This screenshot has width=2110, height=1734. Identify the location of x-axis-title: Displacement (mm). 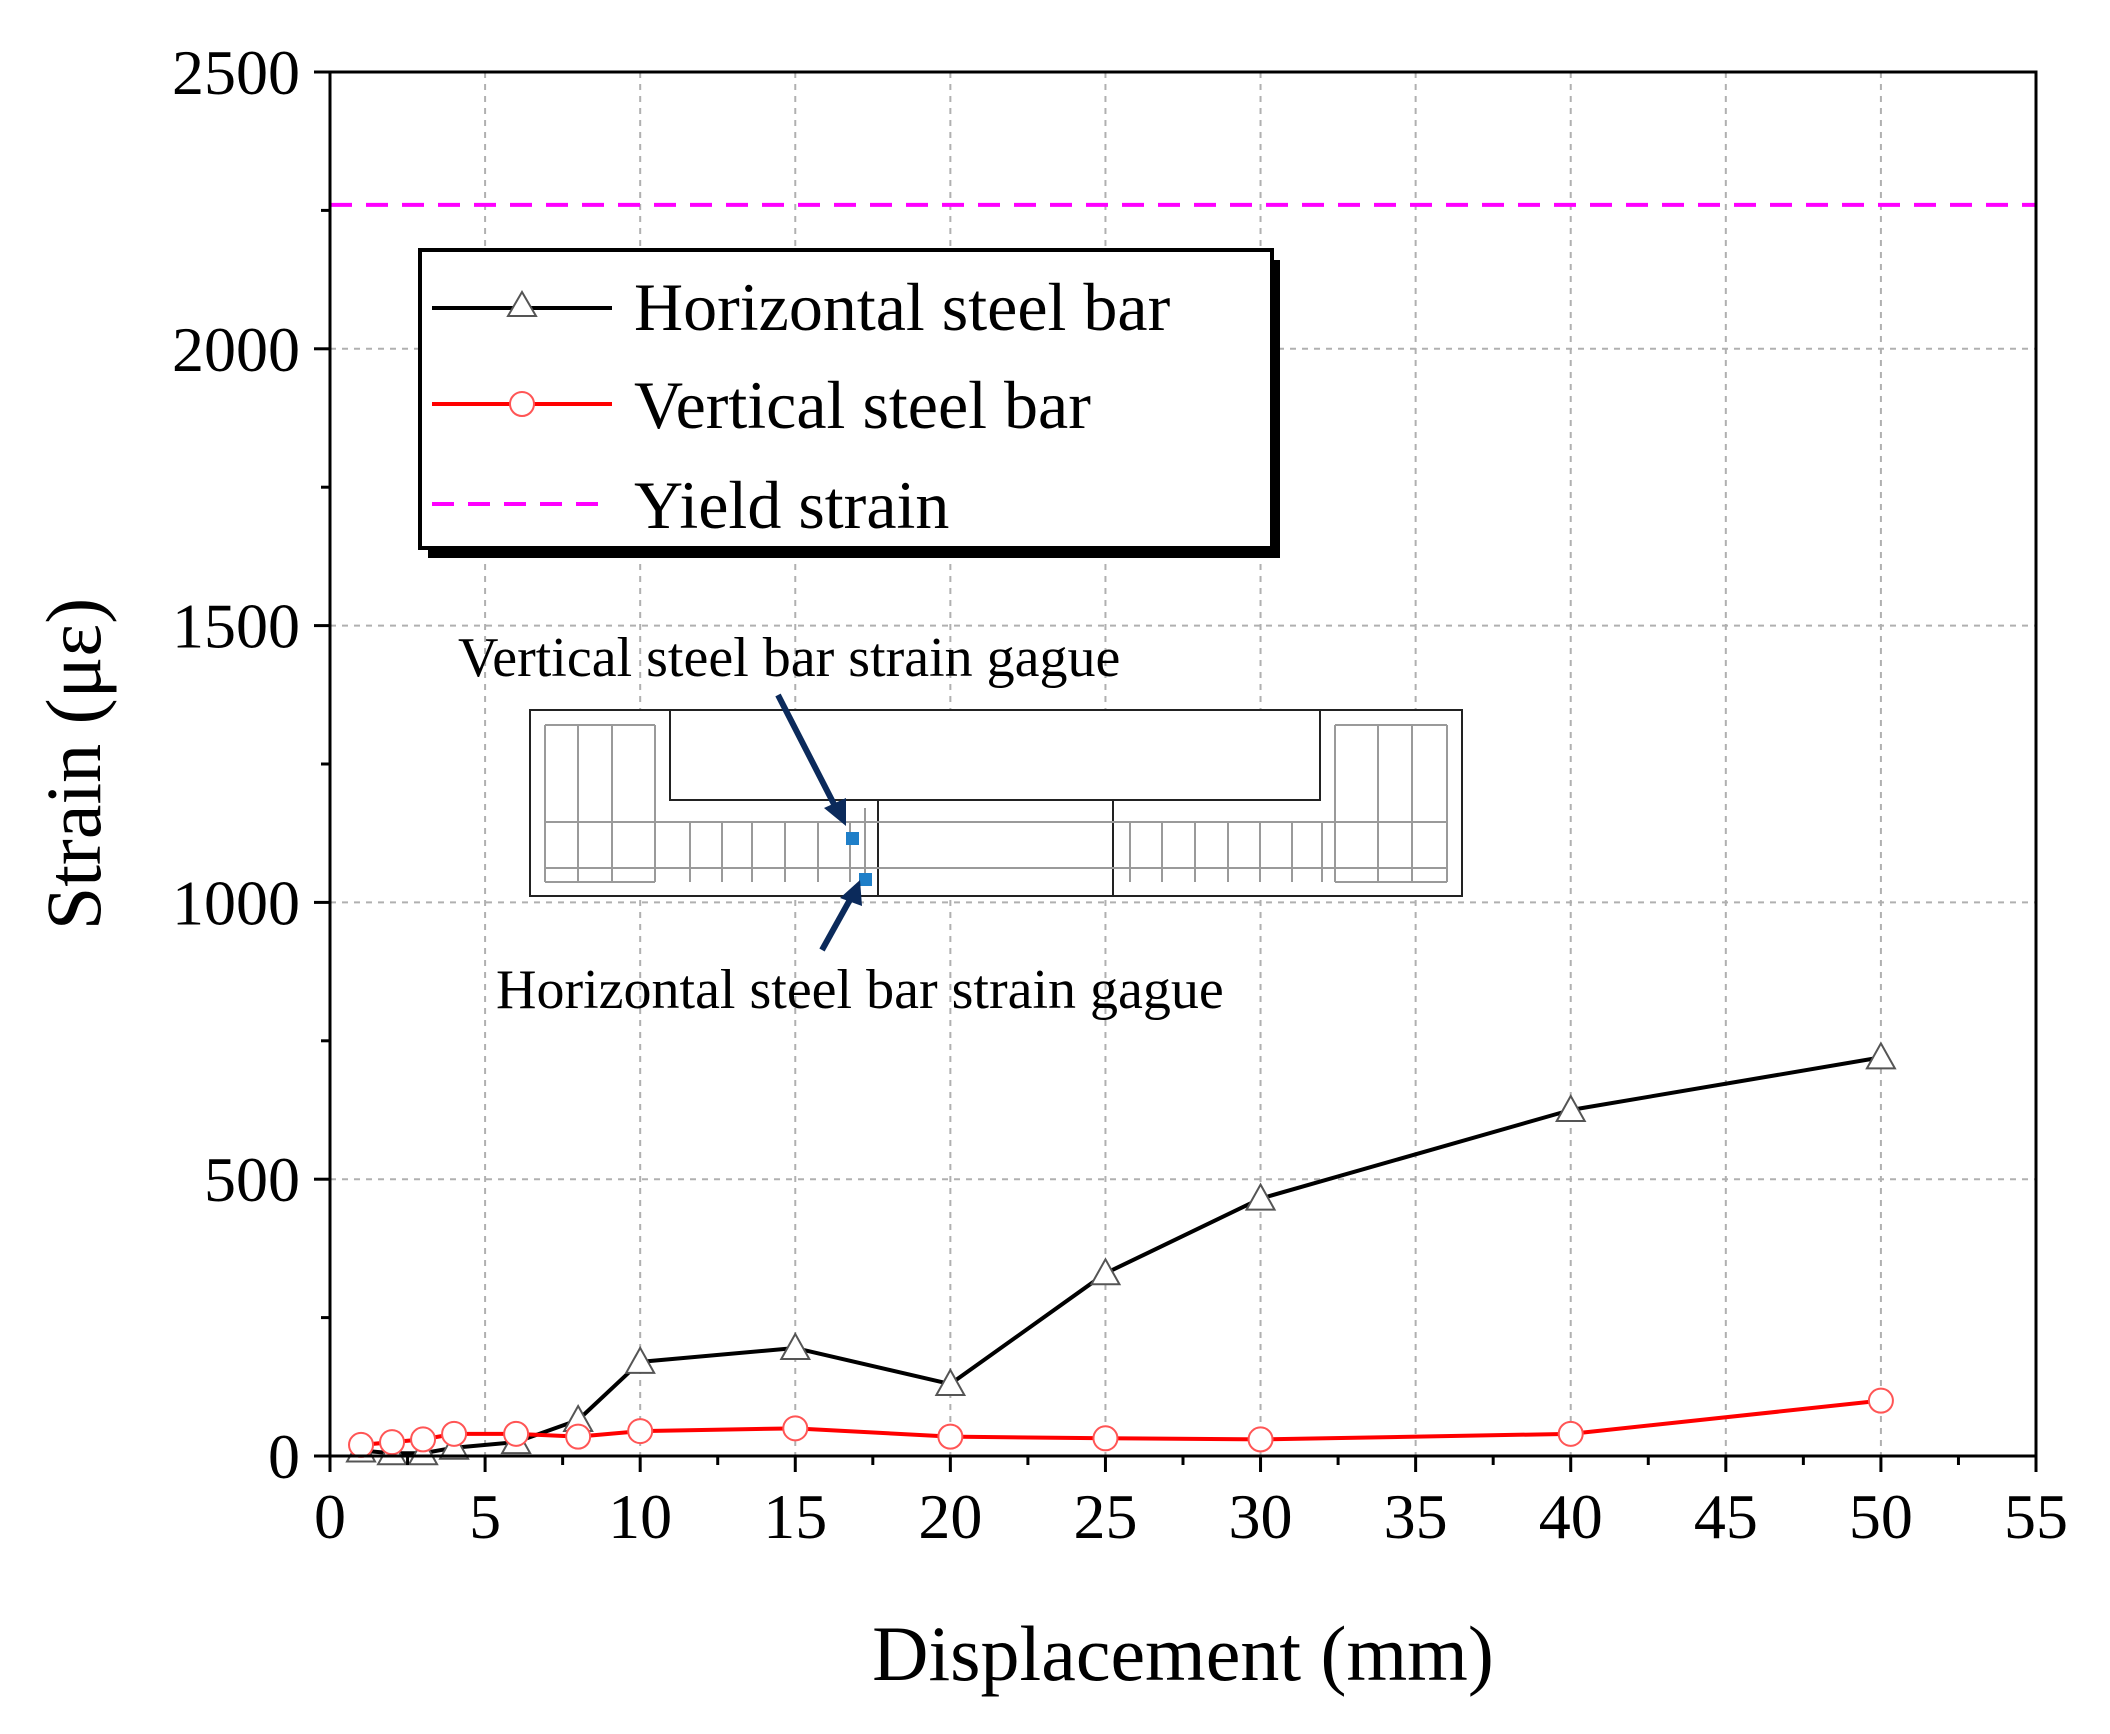
(1183, 1653).